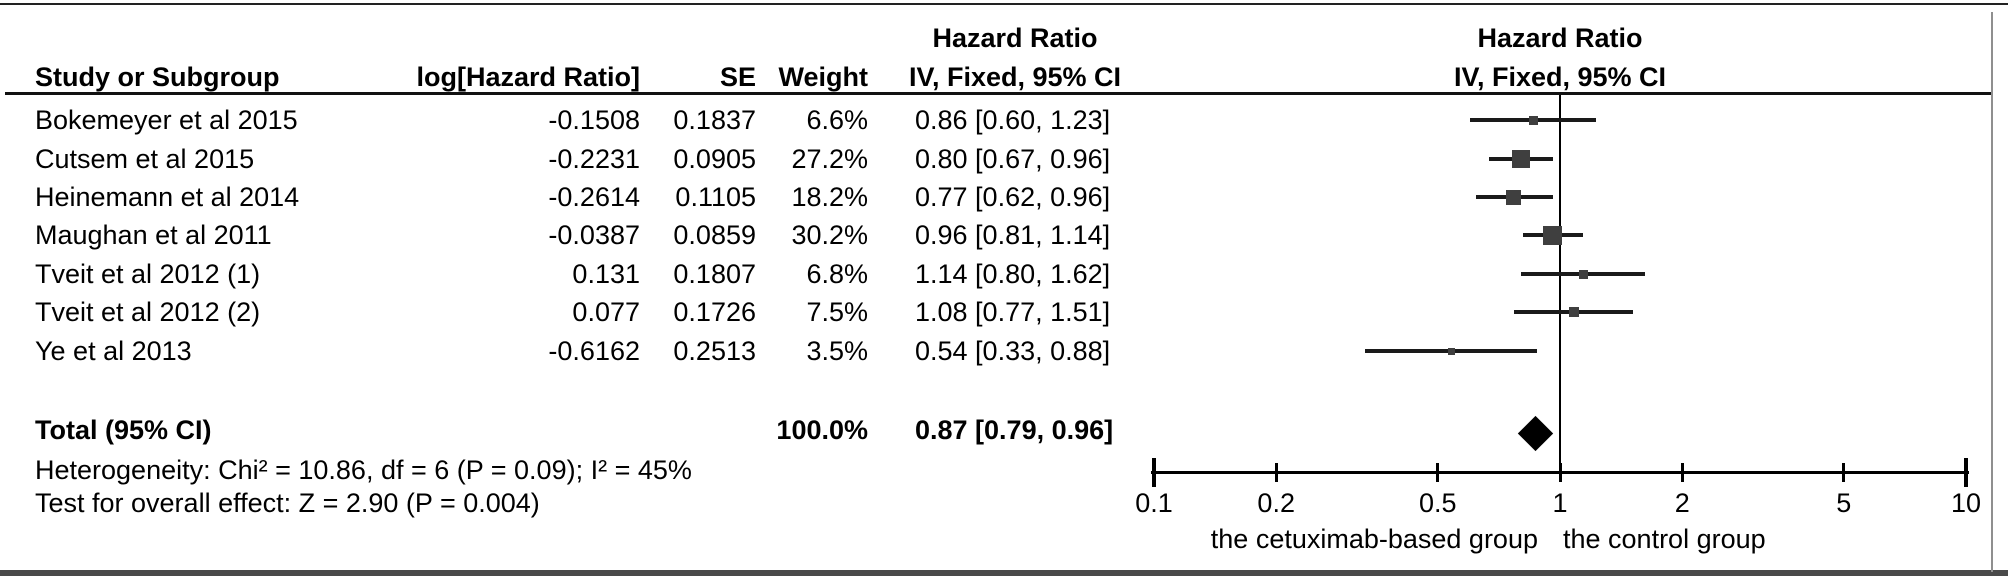  Describe the element at coordinates (737, 77) in the screenshot. I see `column-header-se: SE` at that location.